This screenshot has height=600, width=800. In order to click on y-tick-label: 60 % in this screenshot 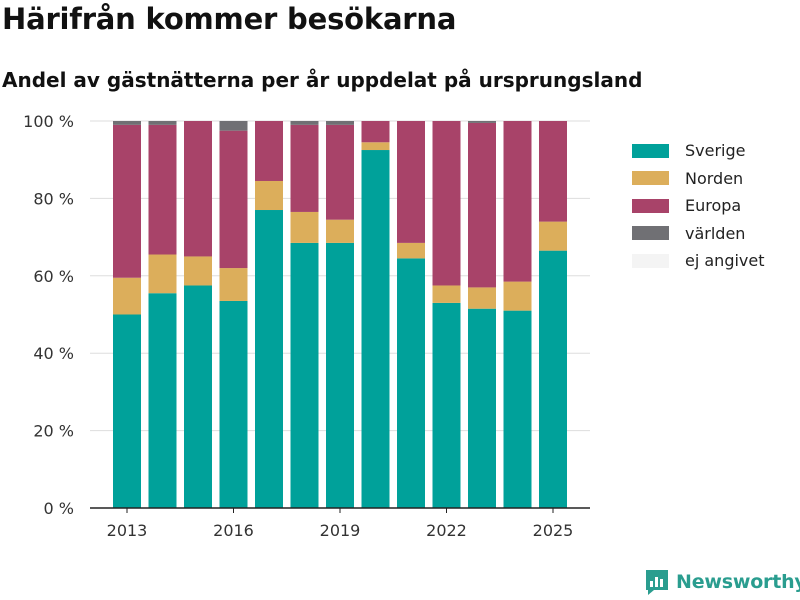, I will do `click(53, 276)`.